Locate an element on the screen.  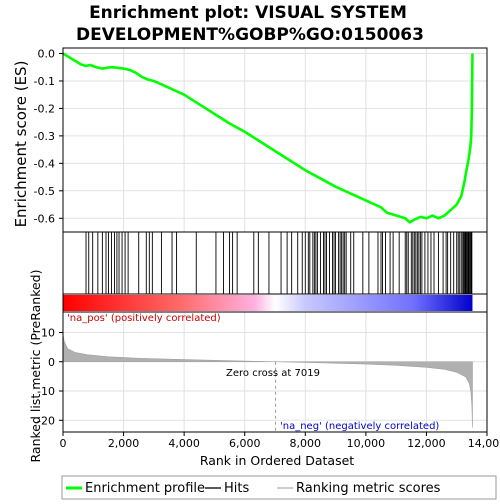
es-ytick-label: -0.5 is located at coordinates (44, 191).